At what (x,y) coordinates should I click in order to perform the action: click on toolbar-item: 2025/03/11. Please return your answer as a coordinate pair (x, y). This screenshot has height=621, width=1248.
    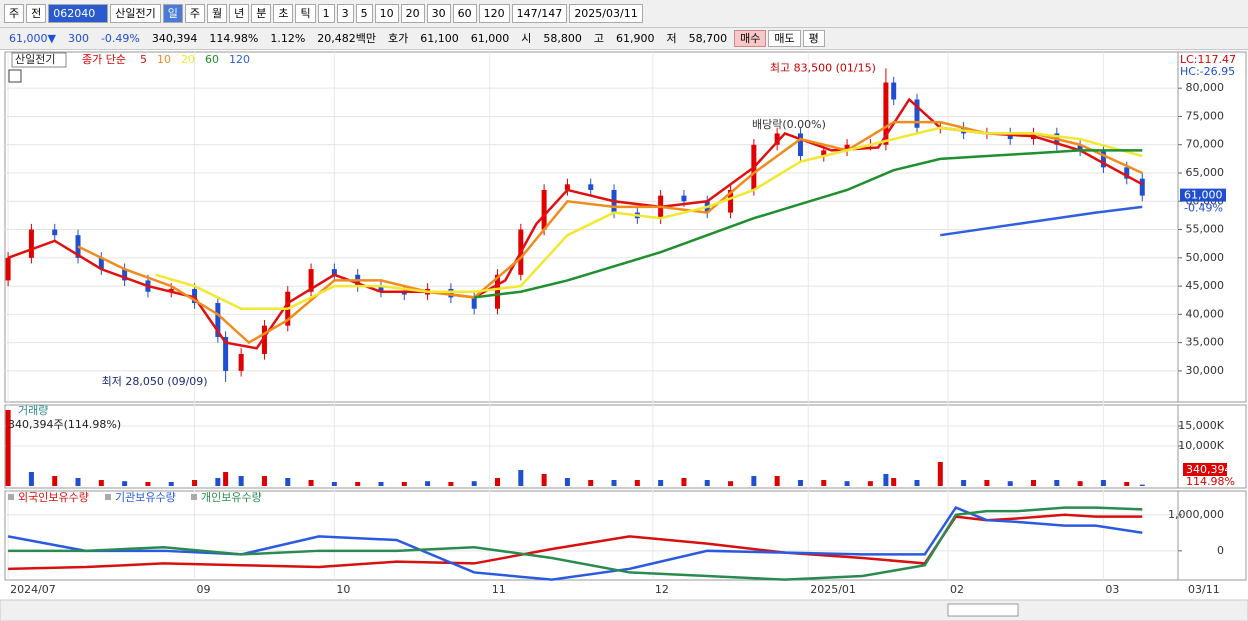
    Looking at the image, I should click on (606, 13).